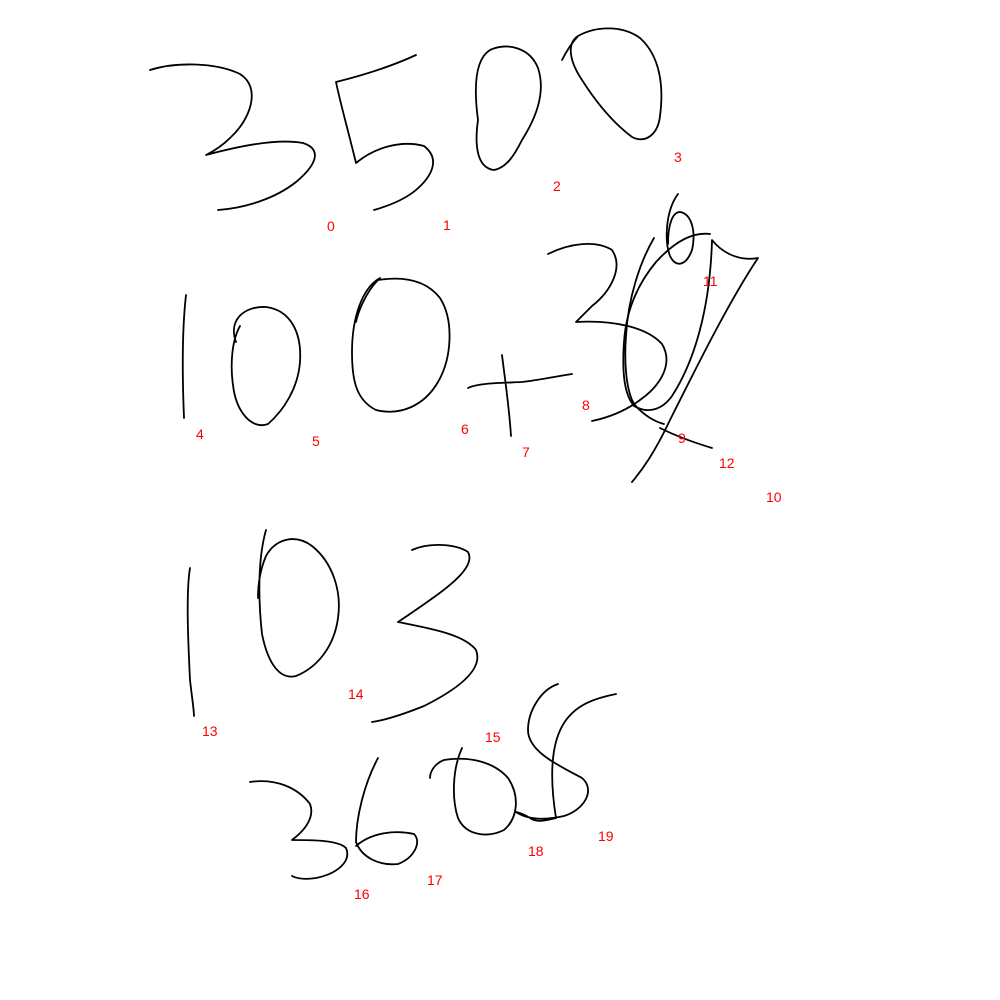  What do you see at coordinates (526, 452) in the screenshot?
I see `stroke-label-7: 7` at bounding box center [526, 452].